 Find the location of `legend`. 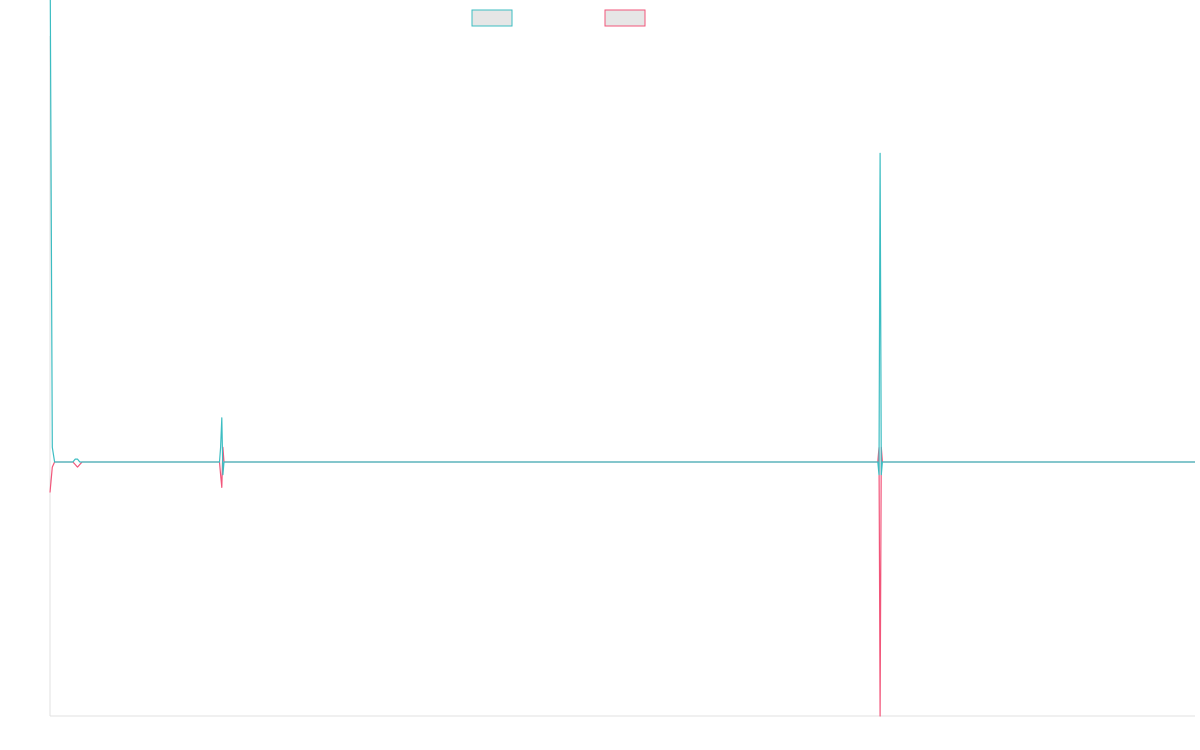

legend is located at coordinates (558, 18).